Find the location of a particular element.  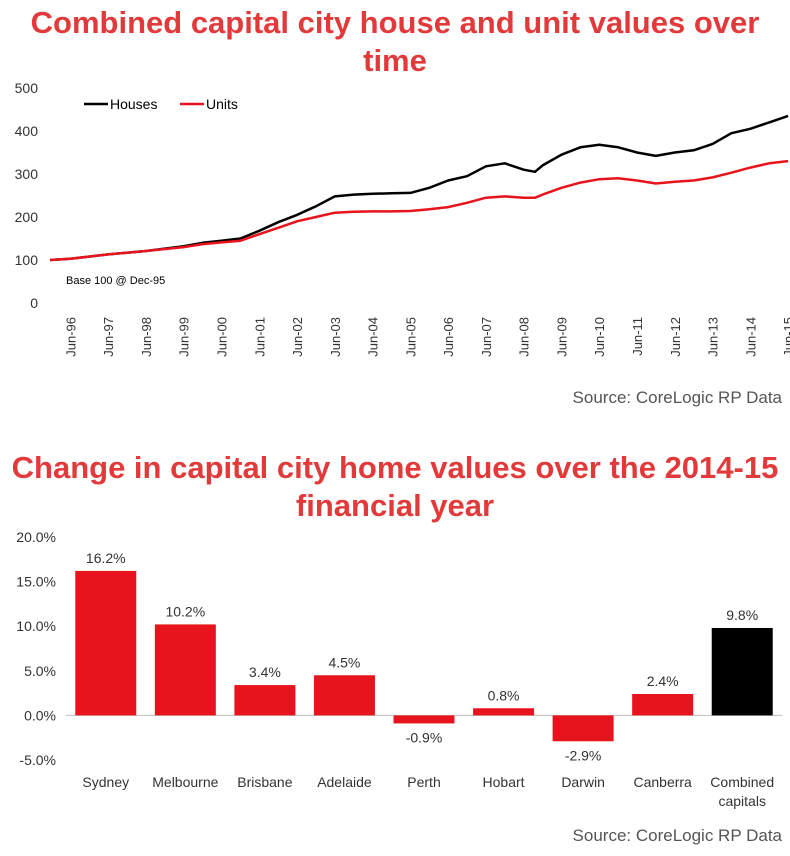

bar-melbourne is located at coordinates (185, 670).